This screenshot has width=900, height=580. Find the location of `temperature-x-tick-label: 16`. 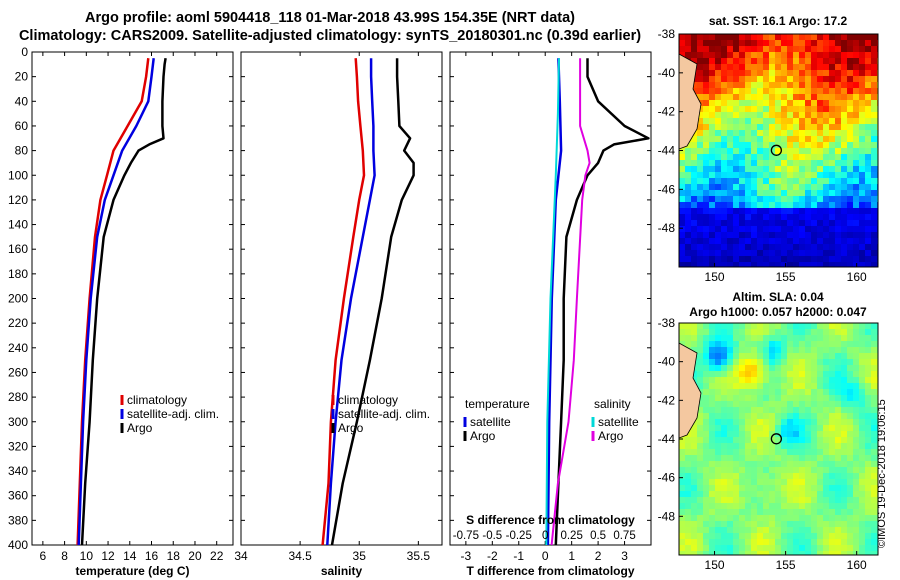

temperature-x-tick-label: 16 is located at coordinates (152, 556).